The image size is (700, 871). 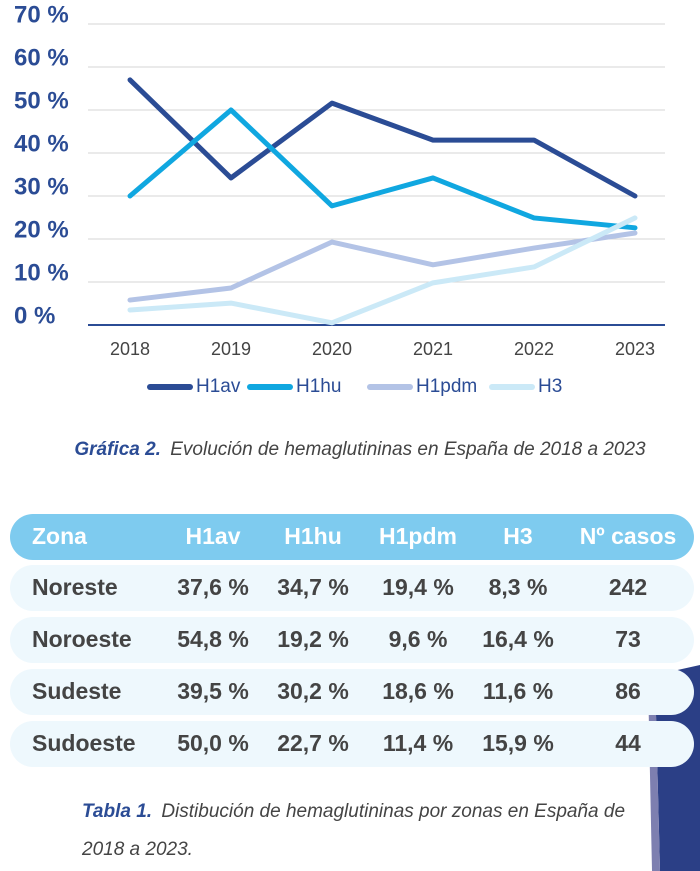 What do you see at coordinates (76, 691) in the screenshot?
I see `table-cell: Sudeste` at bounding box center [76, 691].